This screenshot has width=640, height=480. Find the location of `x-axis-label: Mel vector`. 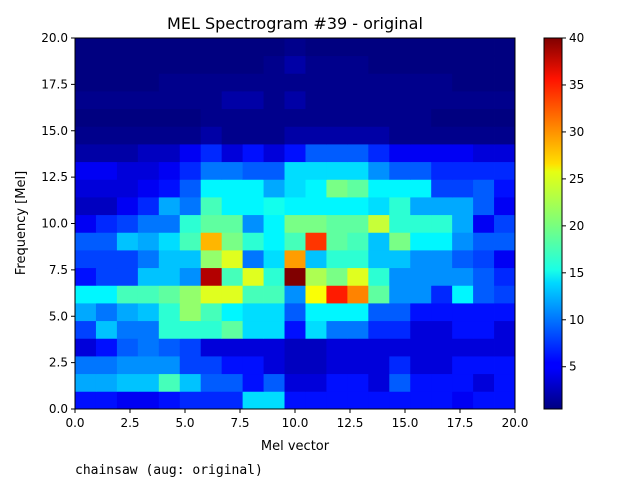

x-axis-label: Mel vector is located at coordinates (295, 446).